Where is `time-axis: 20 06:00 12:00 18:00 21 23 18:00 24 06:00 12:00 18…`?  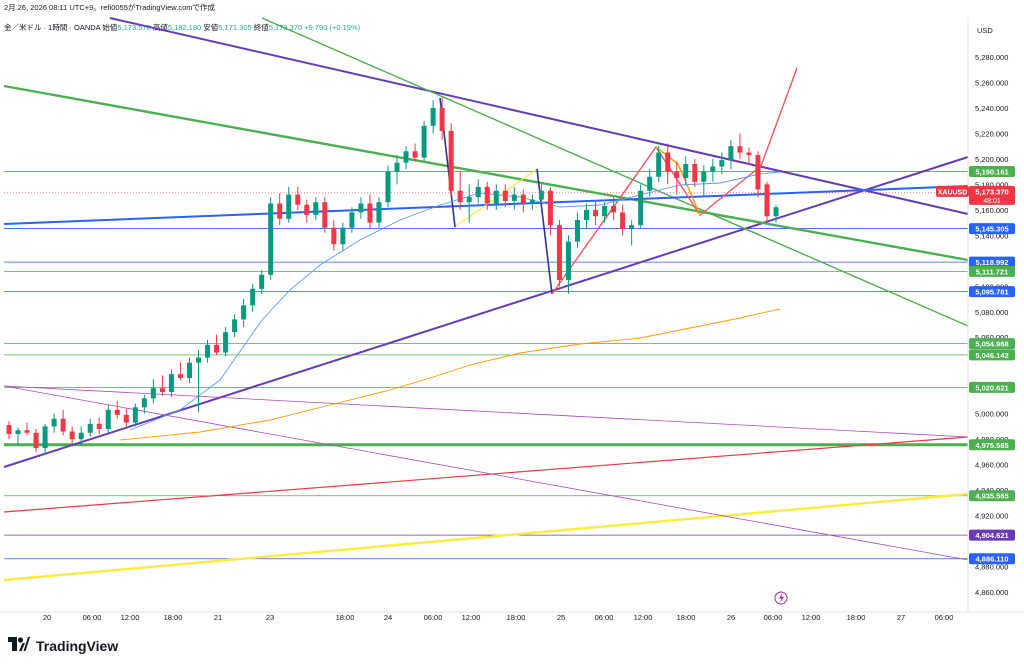 time-axis: 20 06:00 12:00 18:00 21 23 18:00 24 06:00 12:00 18… is located at coordinates (498, 617).